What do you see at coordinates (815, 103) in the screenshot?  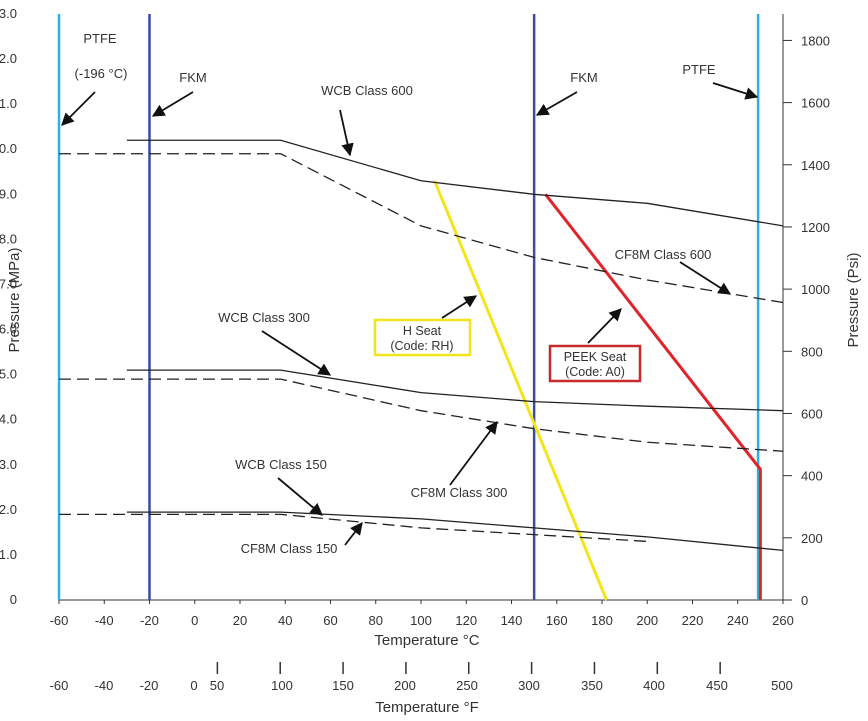 I see `y2-tick-label: 1600` at bounding box center [815, 103].